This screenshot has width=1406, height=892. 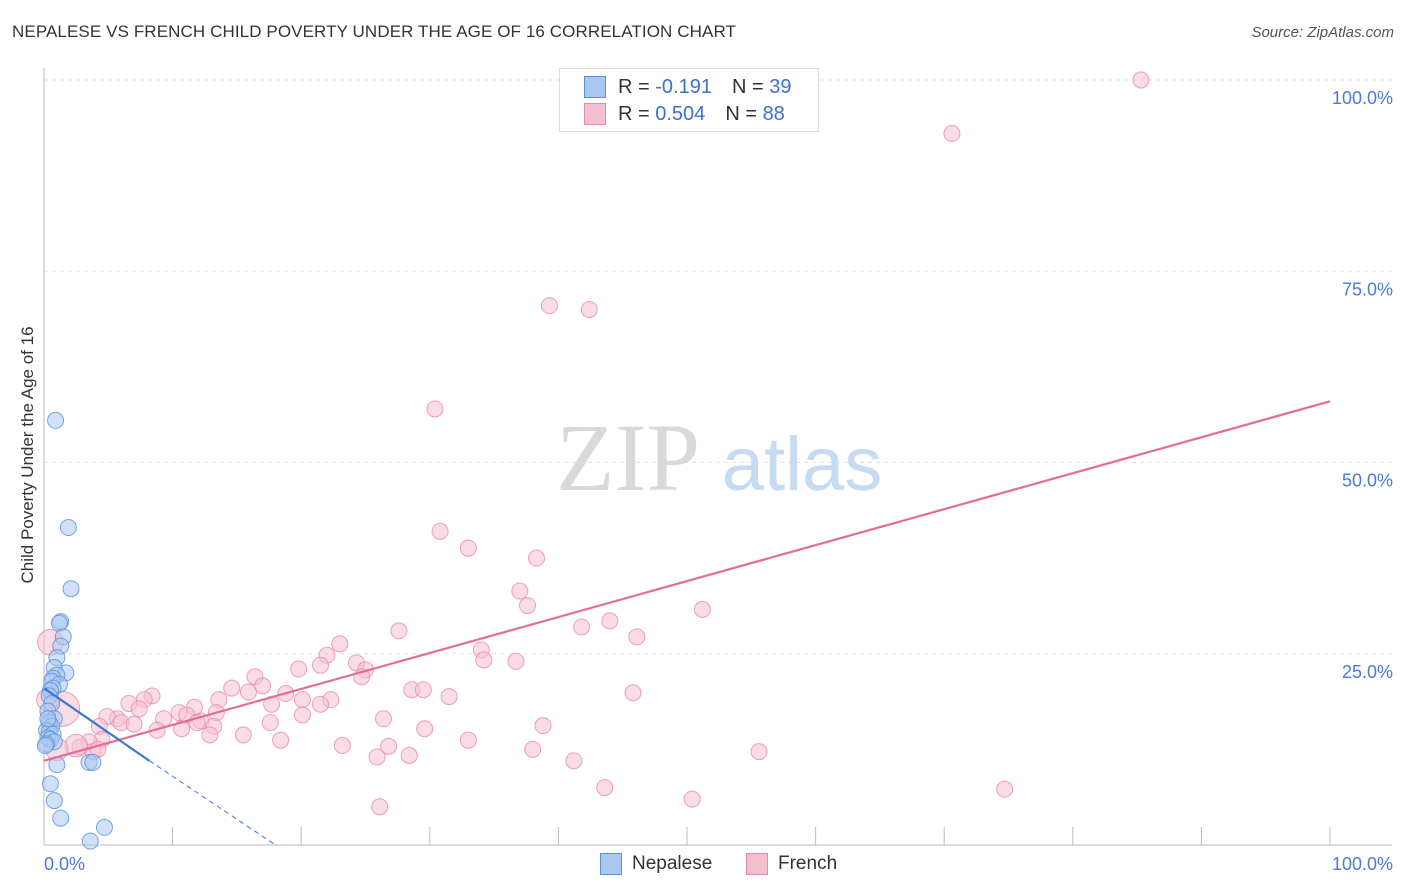 I want to click on legend-row-french: R = 0.504 N = 88, so click(x=684, y=114).